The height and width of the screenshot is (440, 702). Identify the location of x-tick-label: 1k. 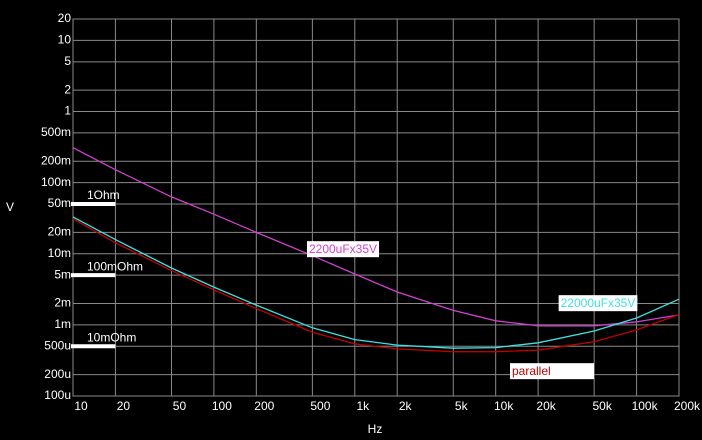
(363, 406).